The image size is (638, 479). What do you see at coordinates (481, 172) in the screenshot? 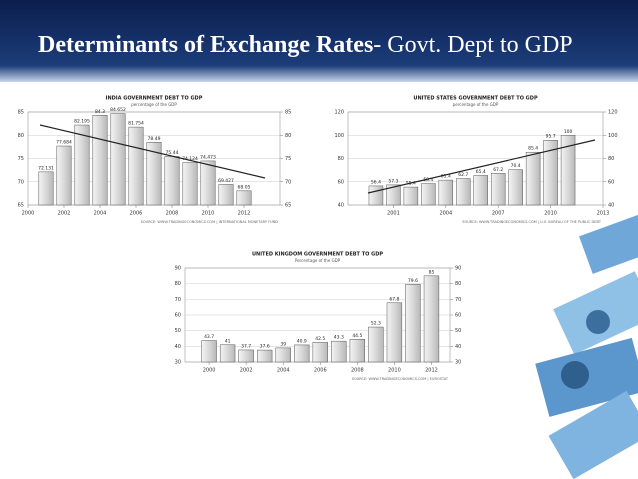
I see `value-label: 65.4` at bounding box center [481, 172].